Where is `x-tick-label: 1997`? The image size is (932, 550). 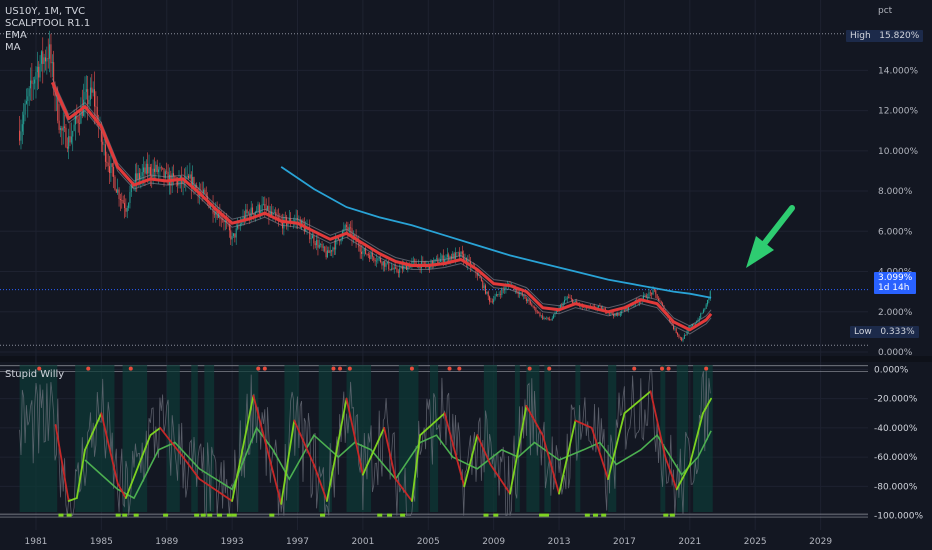 x-tick-label: 1997 is located at coordinates (297, 542).